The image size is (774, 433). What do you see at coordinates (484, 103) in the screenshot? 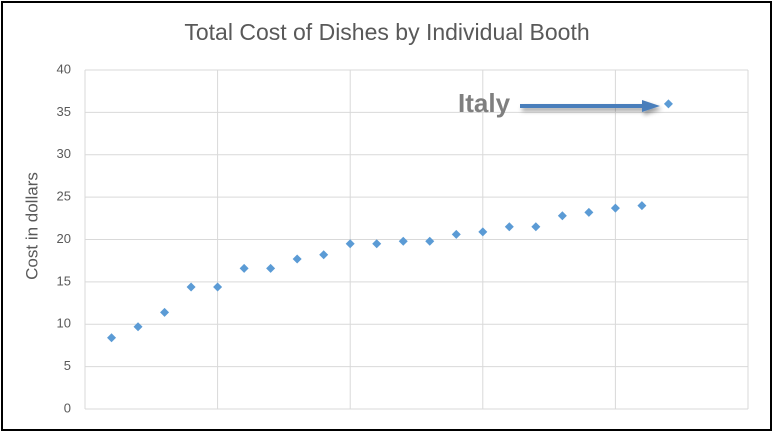
I see `annotation: Italy` at bounding box center [484, 103].